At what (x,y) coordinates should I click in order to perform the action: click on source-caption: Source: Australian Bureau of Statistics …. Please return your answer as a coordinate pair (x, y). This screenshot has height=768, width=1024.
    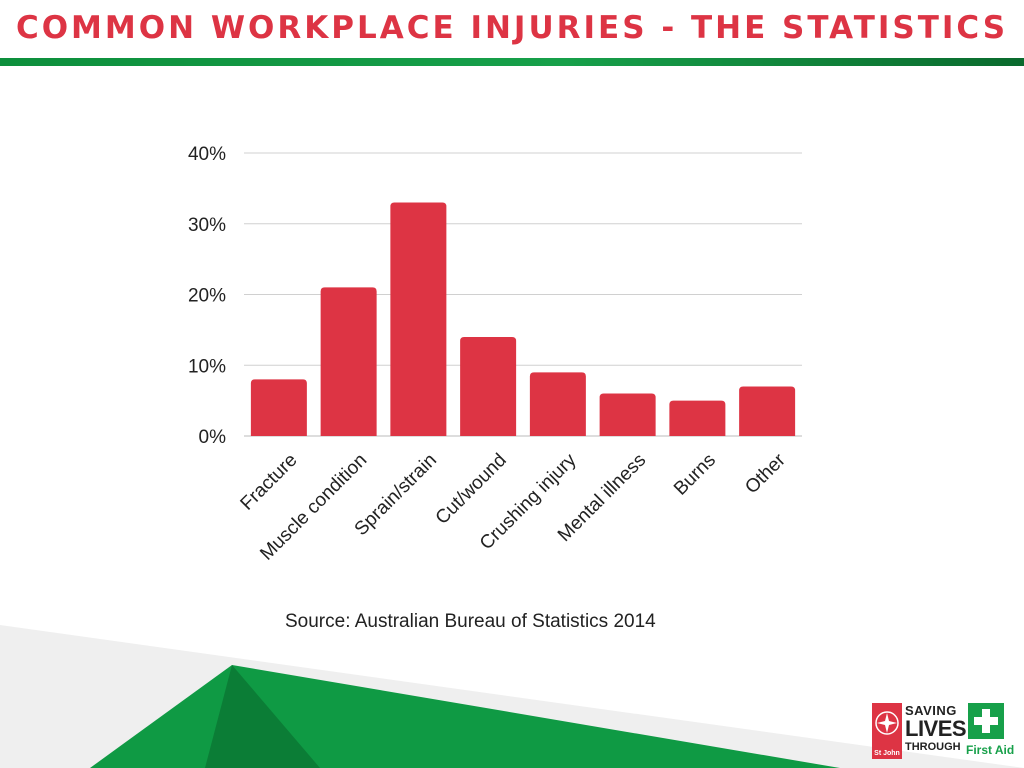
    Looking at the image, I should click on (470, 621).